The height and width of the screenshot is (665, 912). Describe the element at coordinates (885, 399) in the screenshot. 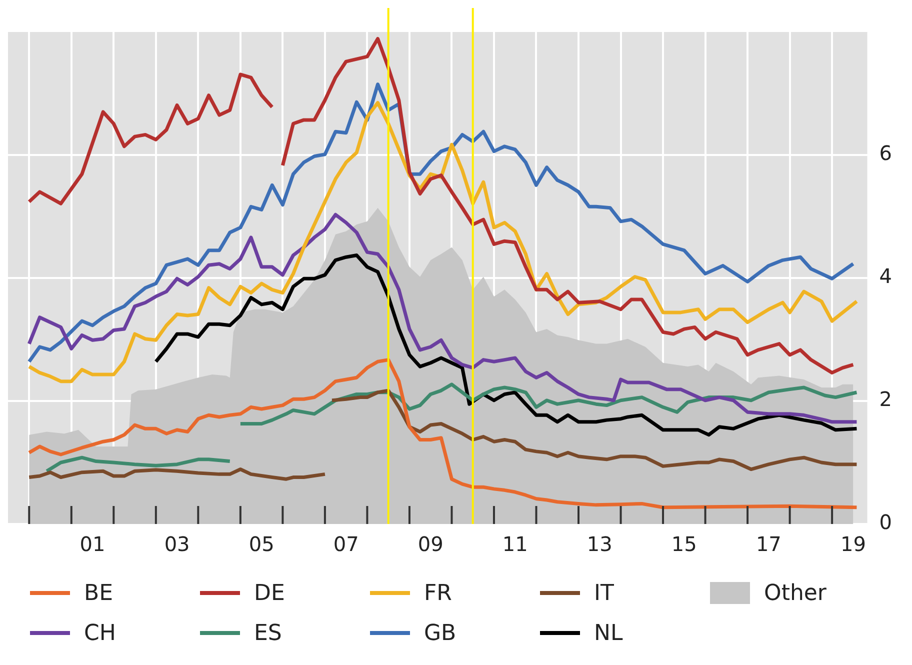

I see `y-tick-label: 2` at that location.